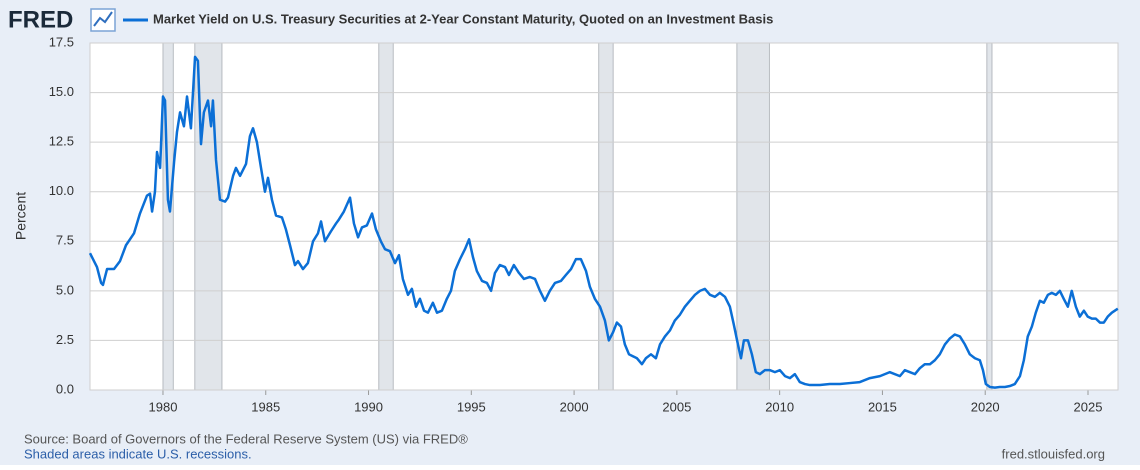  I want to click on site: fred.stlouisfed.org, so click(1053, 453).